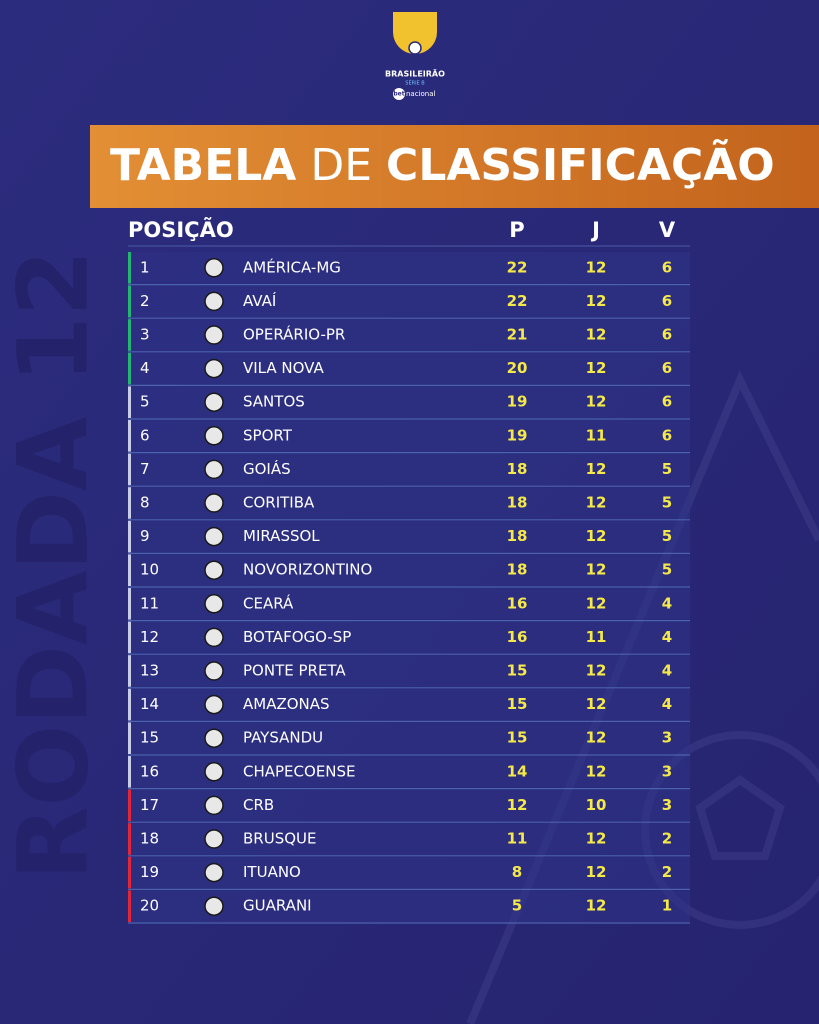  Describe the element at coordinates (517, 872) in the screenshot. I see `stat: 8` at that location.